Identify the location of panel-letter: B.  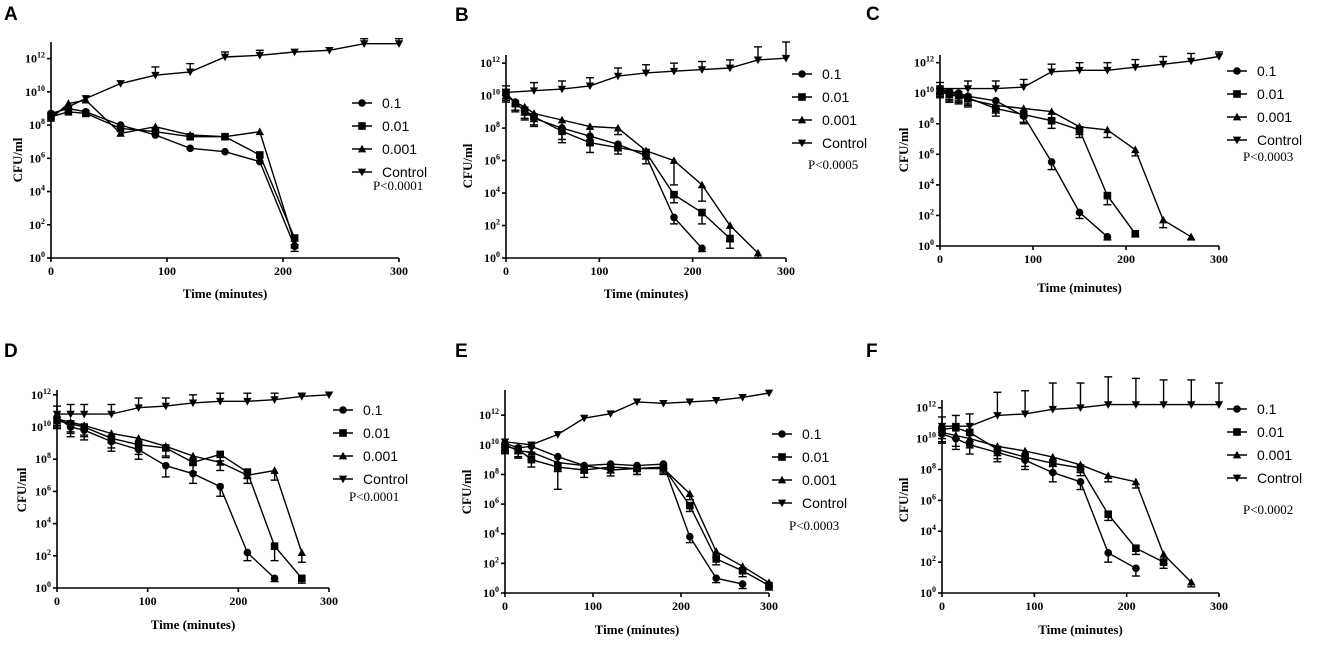
(462, 15).